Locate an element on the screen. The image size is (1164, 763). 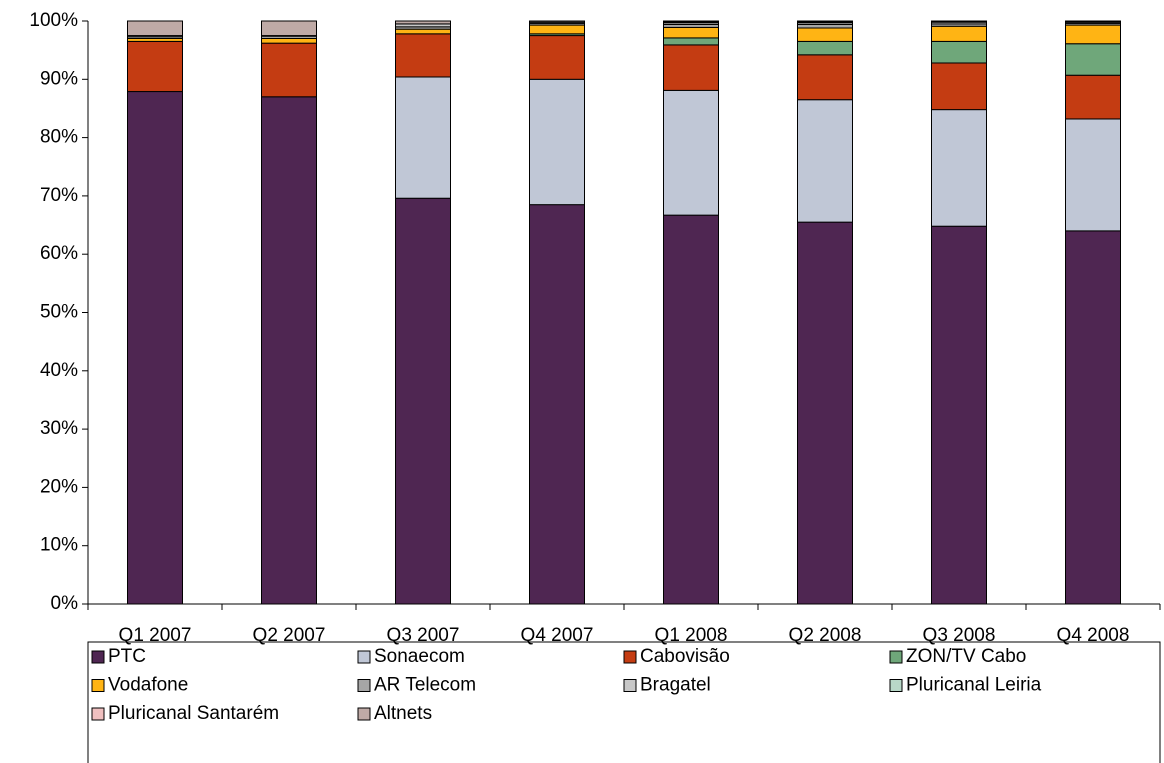
y-tick-label: 100% is located at coordinates (53, 20).